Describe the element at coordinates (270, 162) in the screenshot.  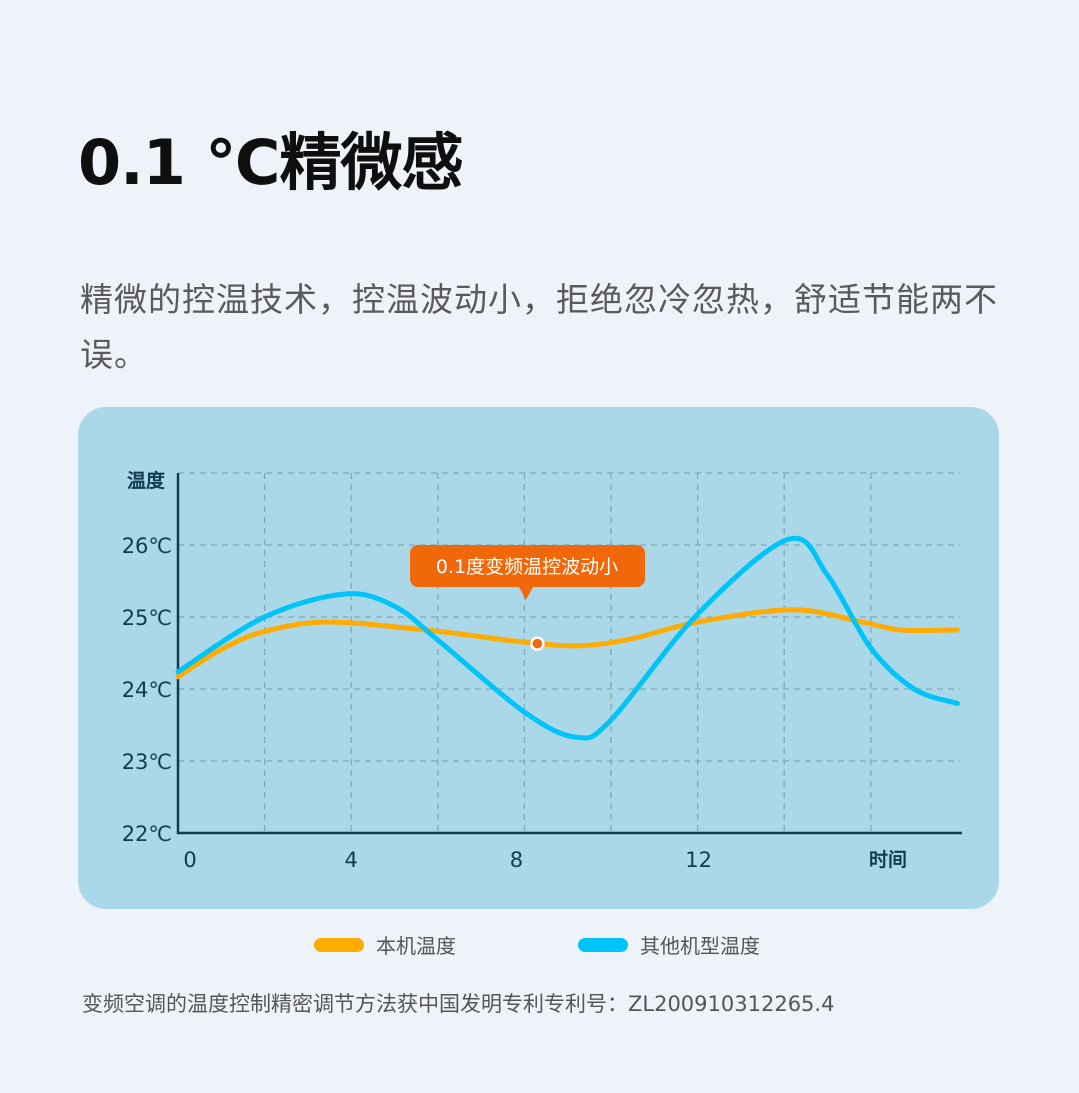
I see `page-title: 0.1 ℃精微感` at that location.